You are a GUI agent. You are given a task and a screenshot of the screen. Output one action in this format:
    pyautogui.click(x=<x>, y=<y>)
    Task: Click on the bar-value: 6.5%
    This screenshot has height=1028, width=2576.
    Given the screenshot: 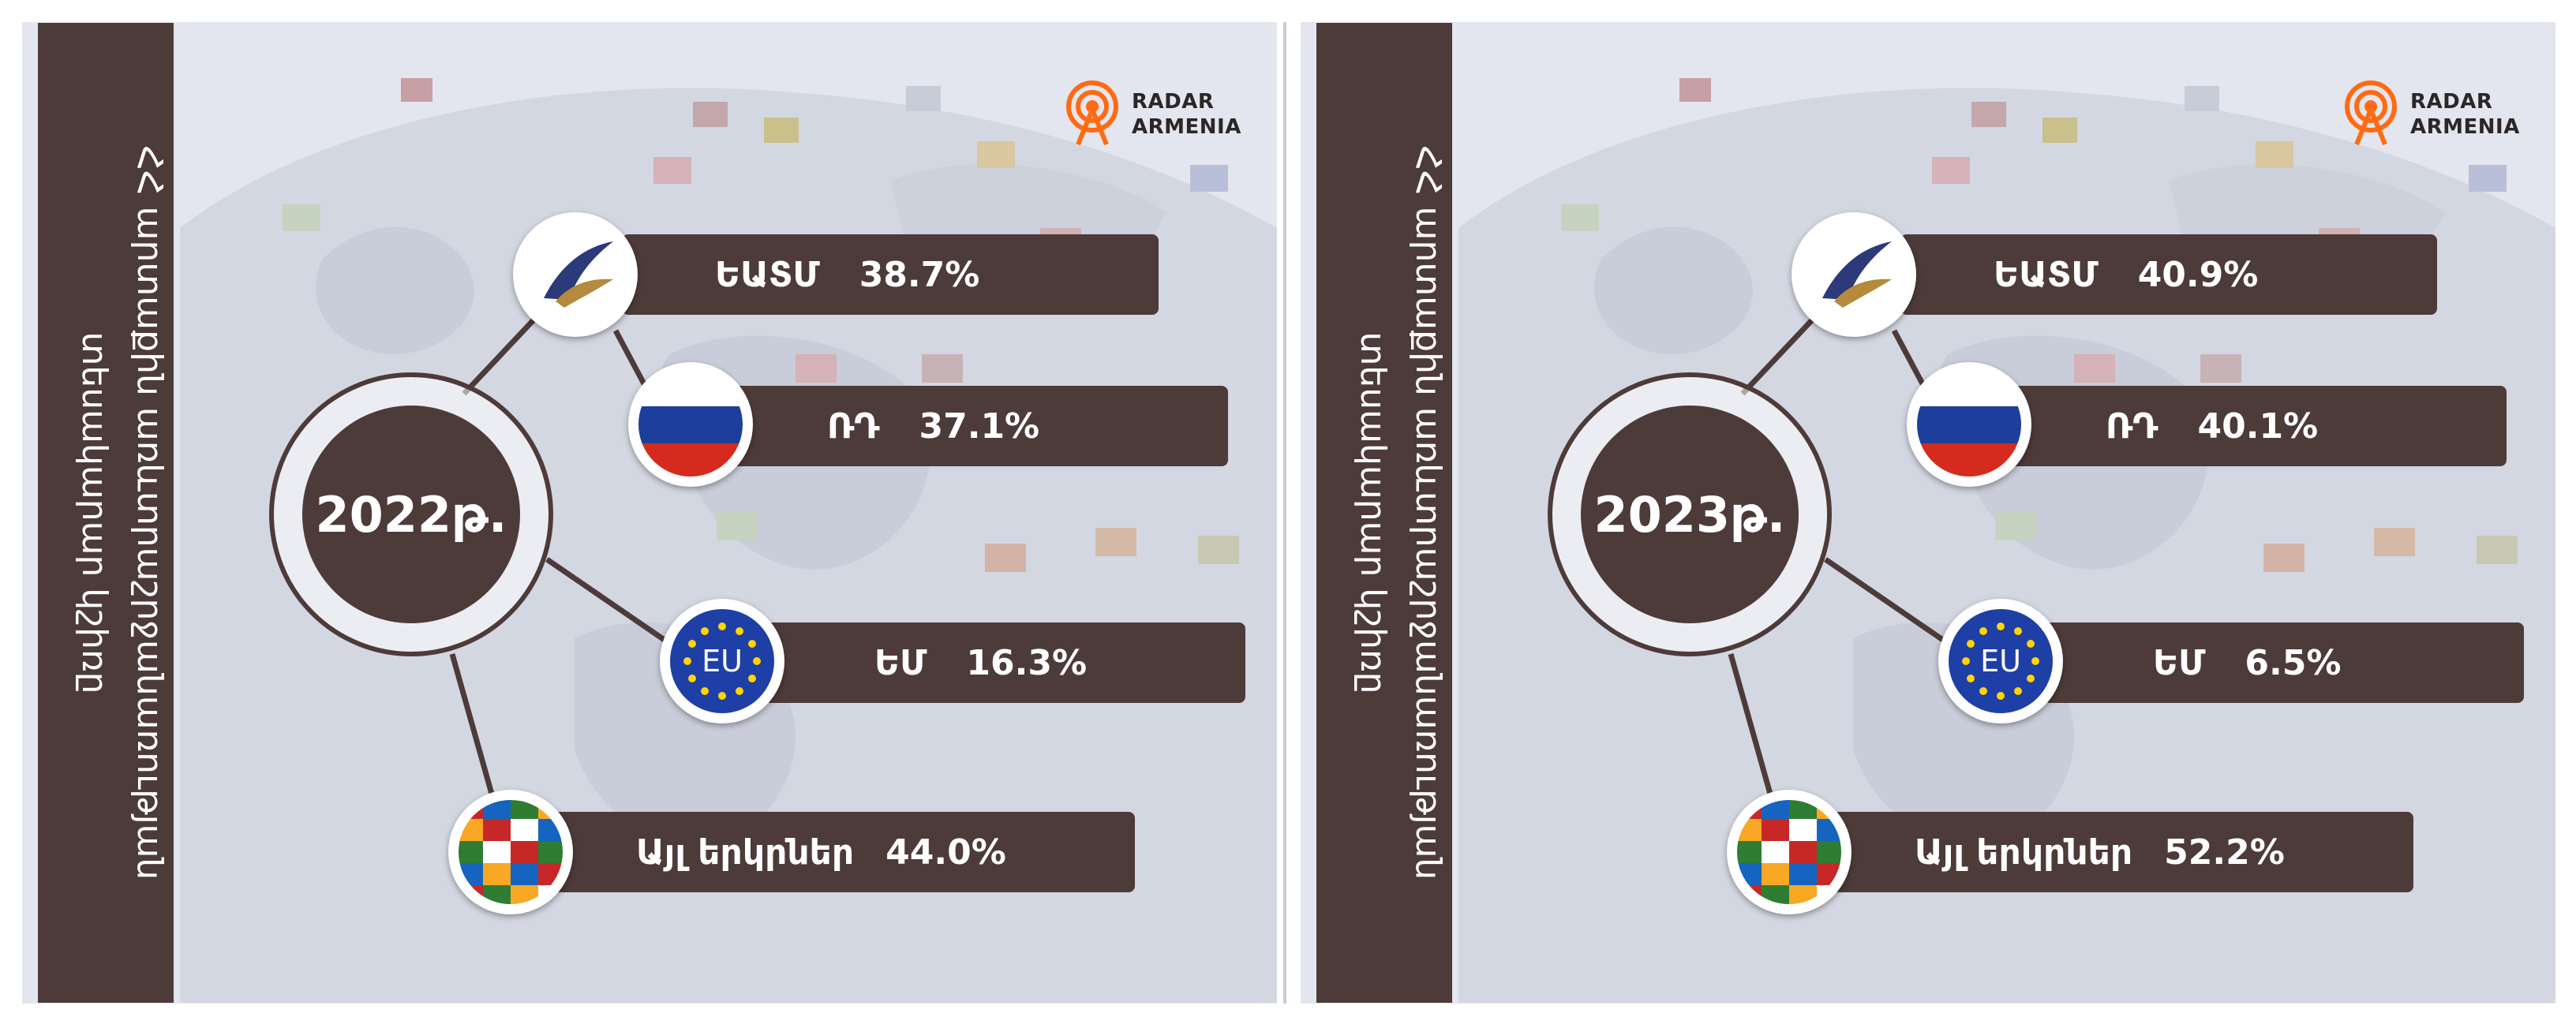 What is the action you would take?
    pyautogui.click(x=2293, y=662)
    